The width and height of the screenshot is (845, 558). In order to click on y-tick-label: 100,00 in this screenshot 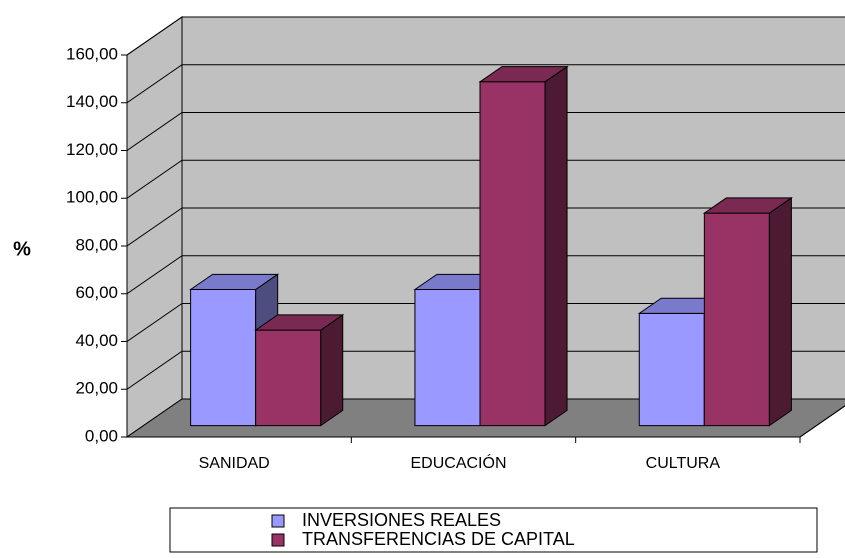, I will do `click(92, 197)`.